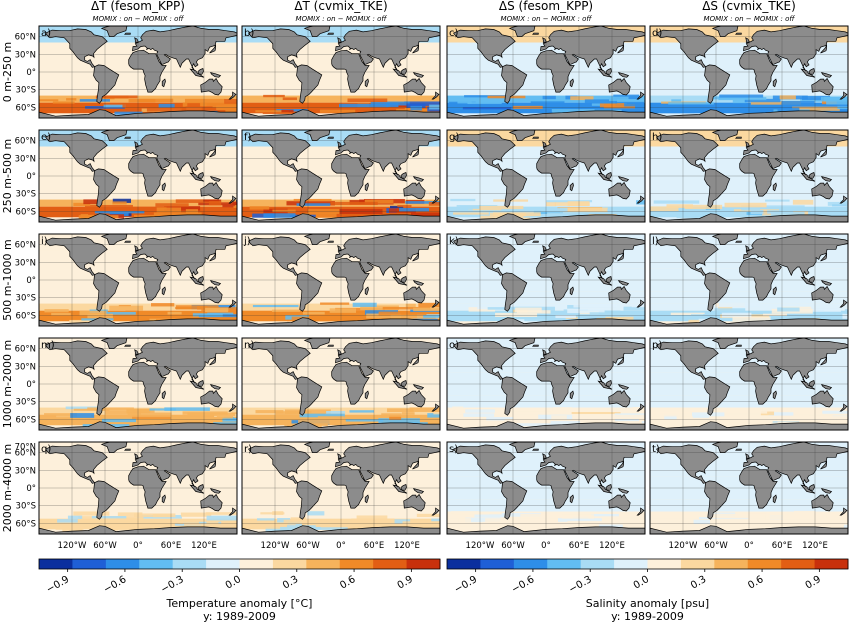 Image resolution: width=850 pixels, height=622 pixels. I want to click on colorbar-sublabel: y: 1989-2009, so click(647, 616).